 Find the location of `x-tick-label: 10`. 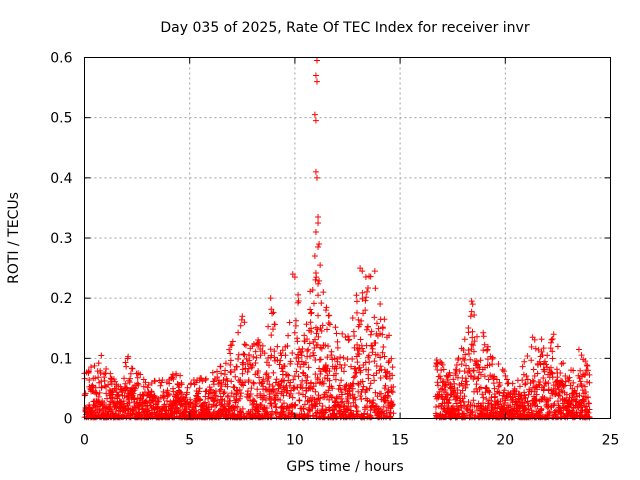

x-tick-label: 10 is located at coordinates (295, 441).